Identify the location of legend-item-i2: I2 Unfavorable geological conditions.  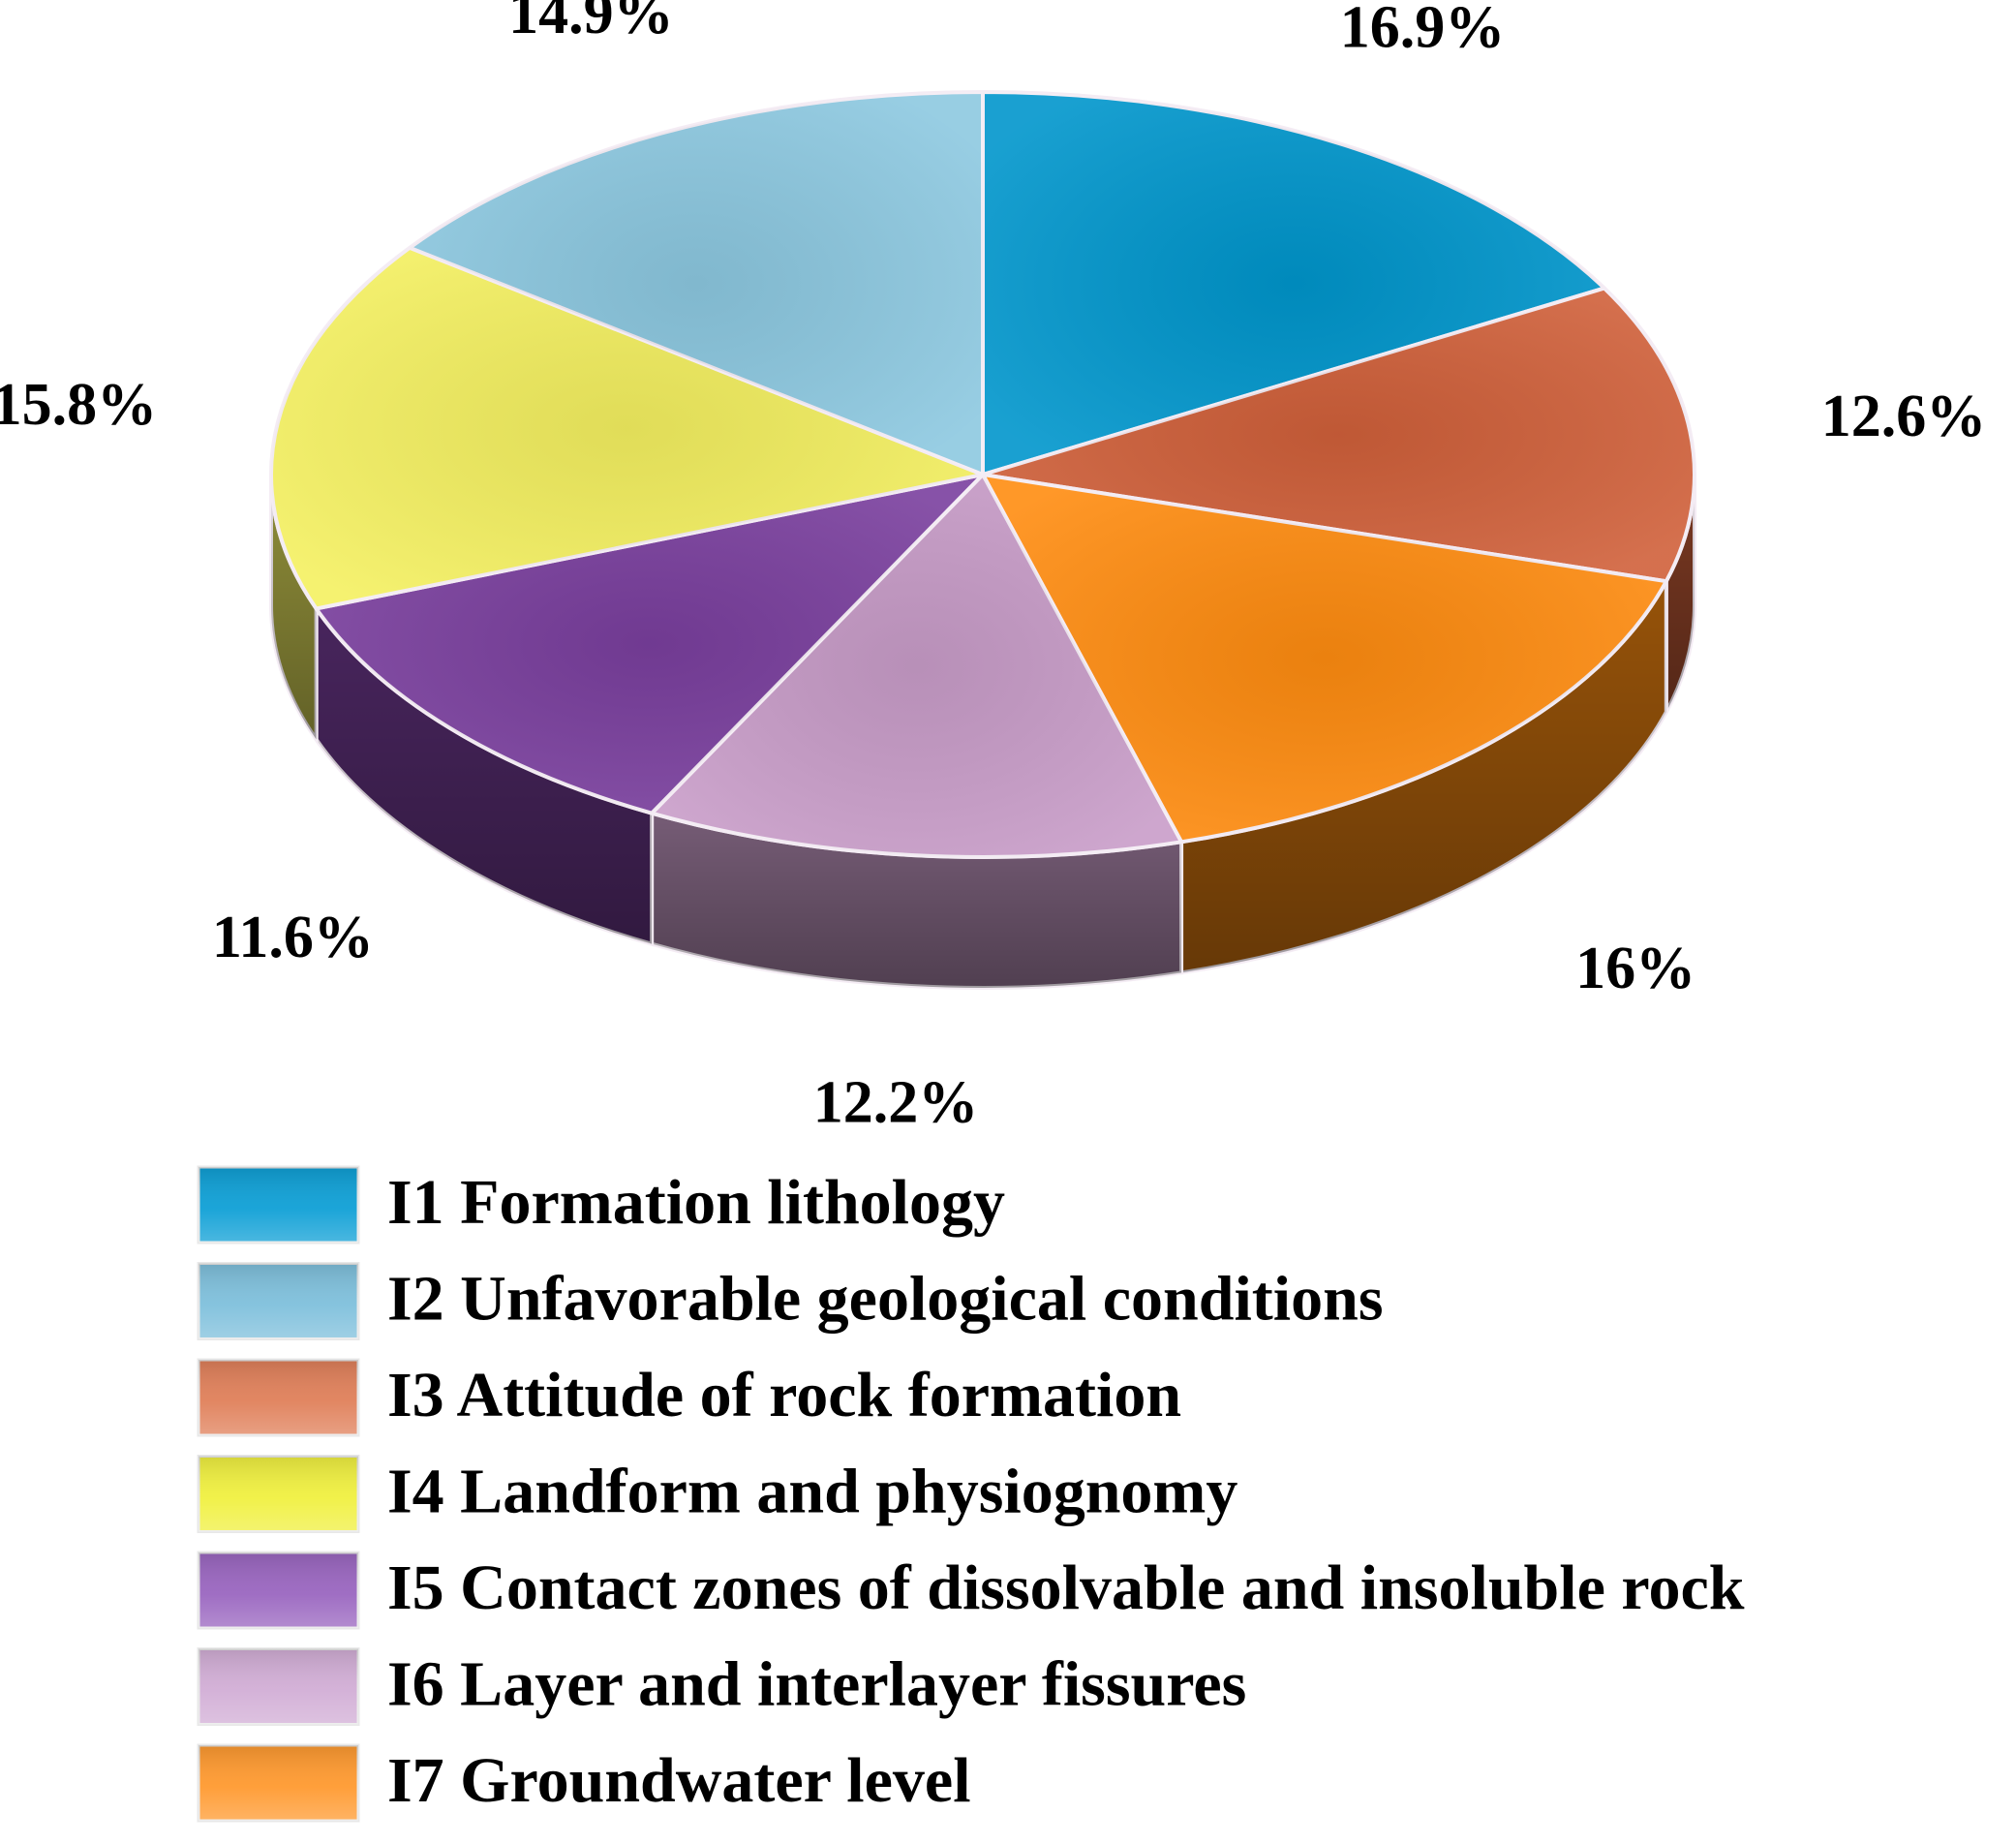
(790, 1301).